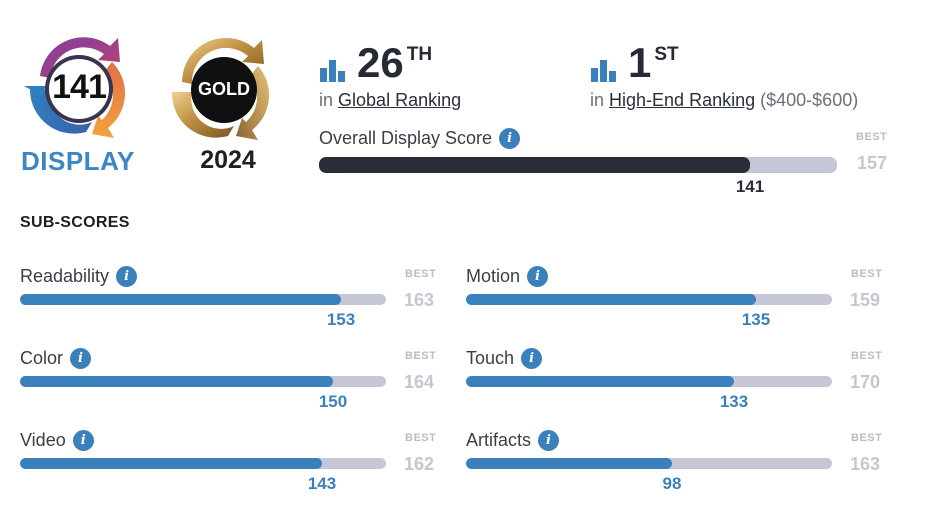  Describe the element at coordinates (865, 300) in the screenshot. I see `best-score: 159` at that location.